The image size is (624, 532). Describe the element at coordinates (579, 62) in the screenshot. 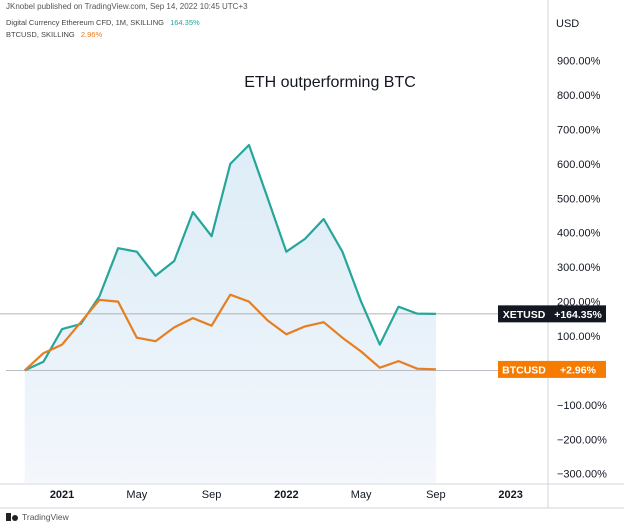

I see `y-tick-label: 900.00%` at that location.